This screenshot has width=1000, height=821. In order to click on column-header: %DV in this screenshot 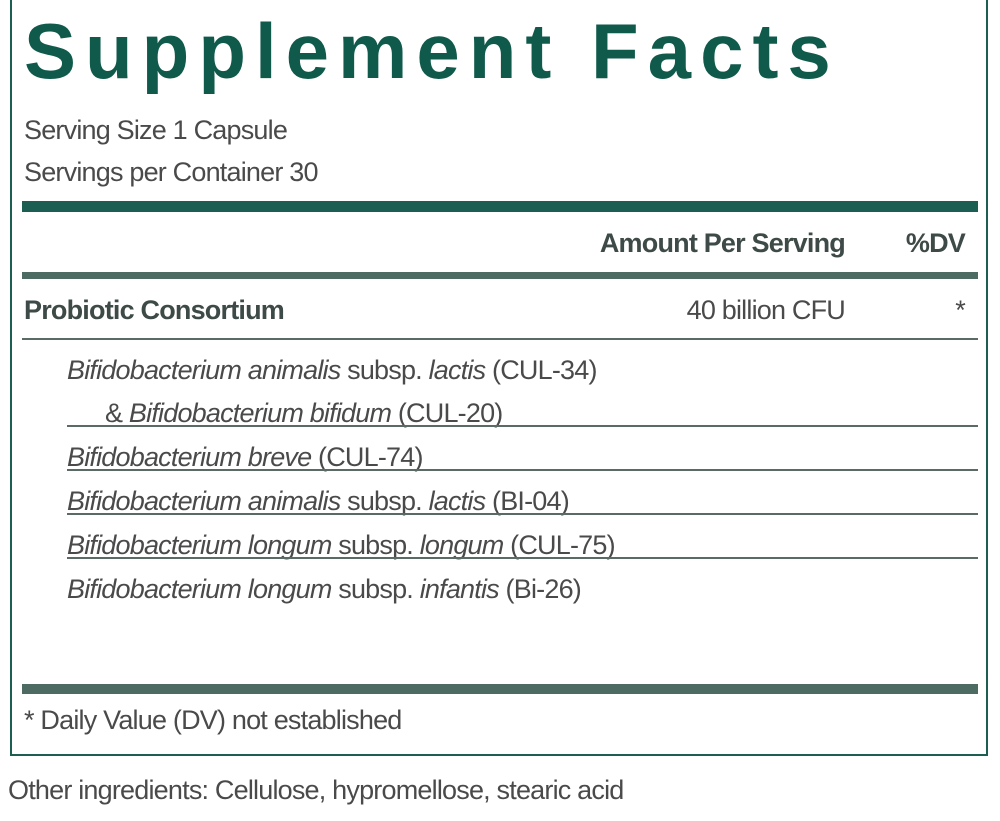, I will do `click(935, 243)`.